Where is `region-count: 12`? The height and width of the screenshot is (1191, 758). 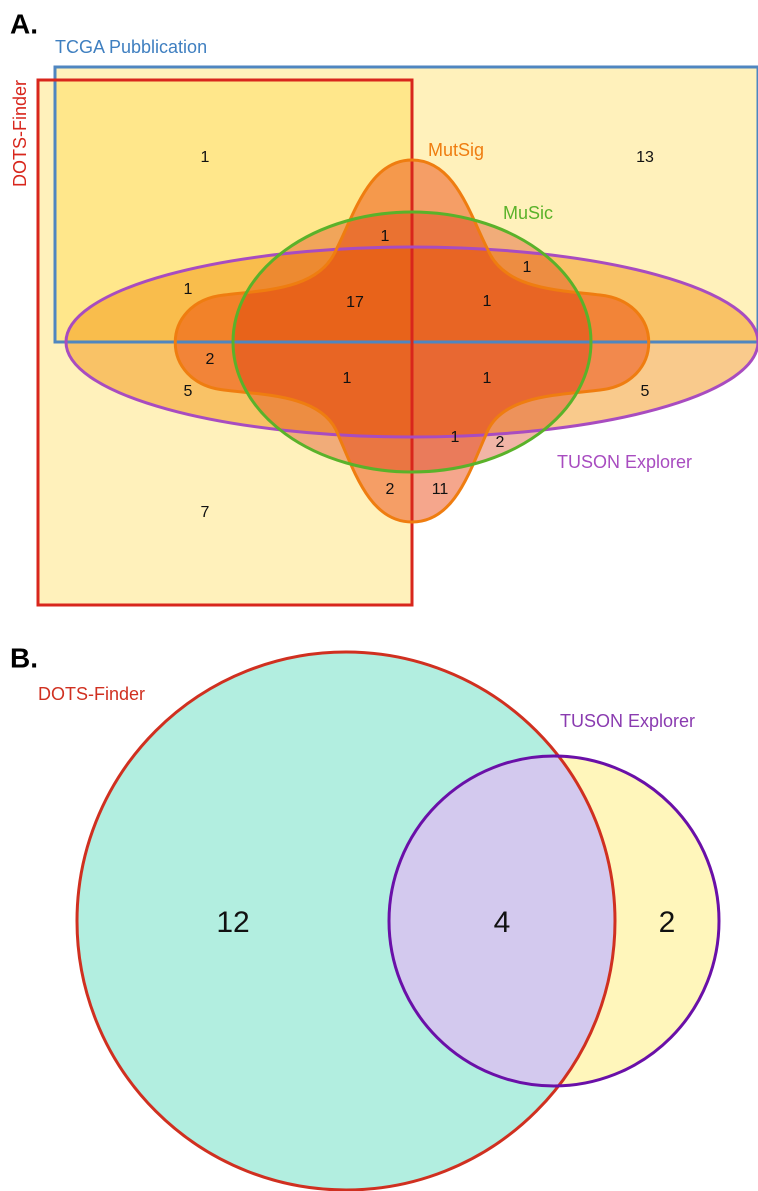 region-count: 12 is located at coordinates (232, 922).